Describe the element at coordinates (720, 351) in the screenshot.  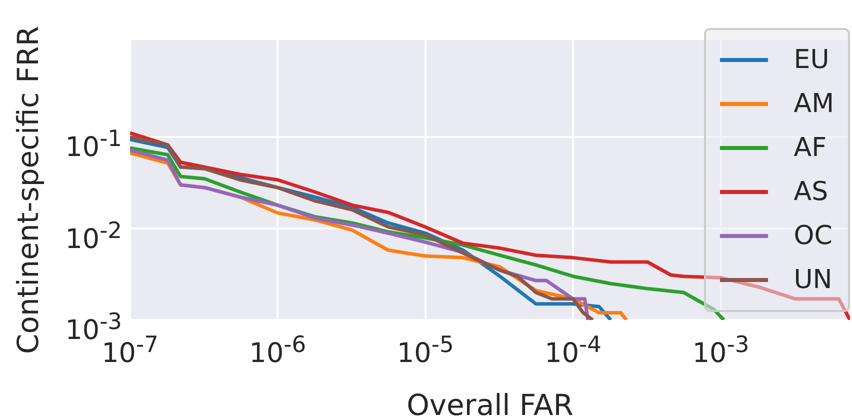
I see `x-tick-label: 10$^{-3}$` at that location.